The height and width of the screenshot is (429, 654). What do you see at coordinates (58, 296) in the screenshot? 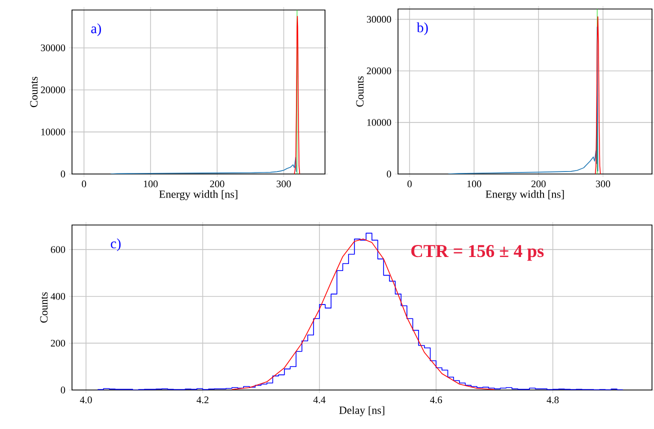
I see `y-tick-label: 400` at bounding box center [58, 296].